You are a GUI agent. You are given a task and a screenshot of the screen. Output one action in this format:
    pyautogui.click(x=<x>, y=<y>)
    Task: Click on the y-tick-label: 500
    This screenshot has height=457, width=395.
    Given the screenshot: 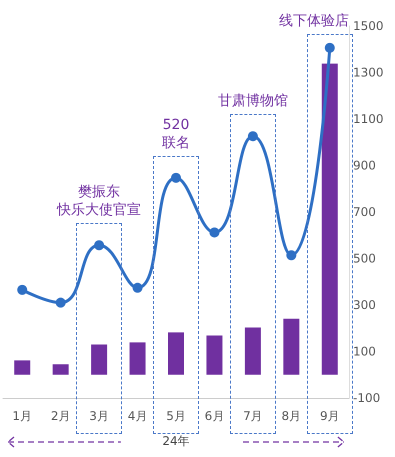 What is the action you would take?
    pyautogui.click(x=364, y=259)
    